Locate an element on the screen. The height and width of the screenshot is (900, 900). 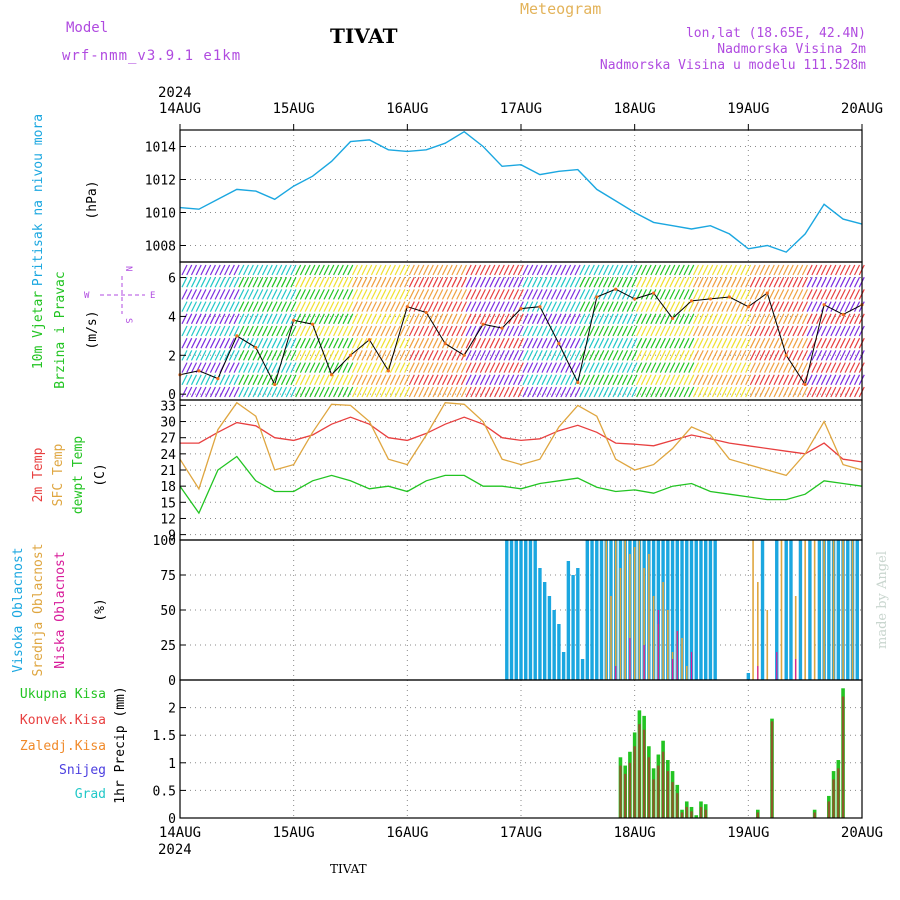
compass-e: E is located at coordinates (152, 296).